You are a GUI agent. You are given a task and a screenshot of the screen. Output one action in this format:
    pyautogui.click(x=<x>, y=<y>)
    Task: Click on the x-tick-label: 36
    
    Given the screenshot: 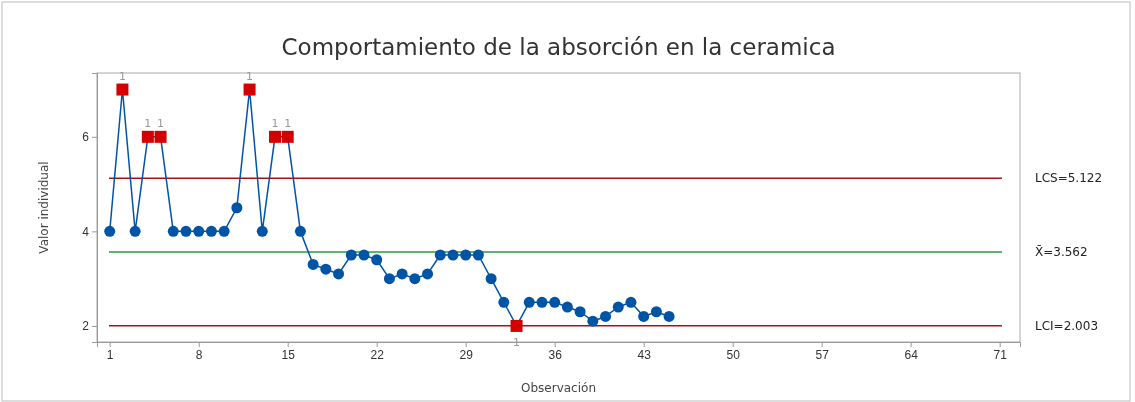 What is the action you would take?
    pyautogui.click(x=555, y=354)
    